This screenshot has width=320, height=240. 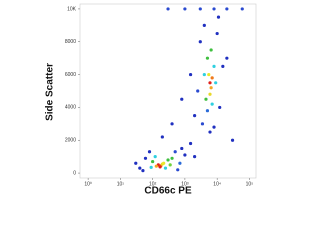 What do you see at coordinates (250, 184) in the screenshot?
I see `x-tick-label: 10⁵` at bounding box center [250, 184].